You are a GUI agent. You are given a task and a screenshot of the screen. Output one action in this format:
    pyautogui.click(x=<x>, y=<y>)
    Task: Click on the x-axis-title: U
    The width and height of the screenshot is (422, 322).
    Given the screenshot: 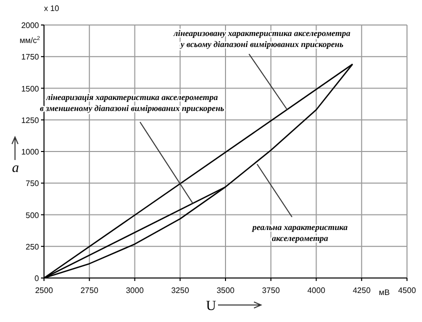 What is the action you would take?
    pyautogui.click(x=211, y=306)
    